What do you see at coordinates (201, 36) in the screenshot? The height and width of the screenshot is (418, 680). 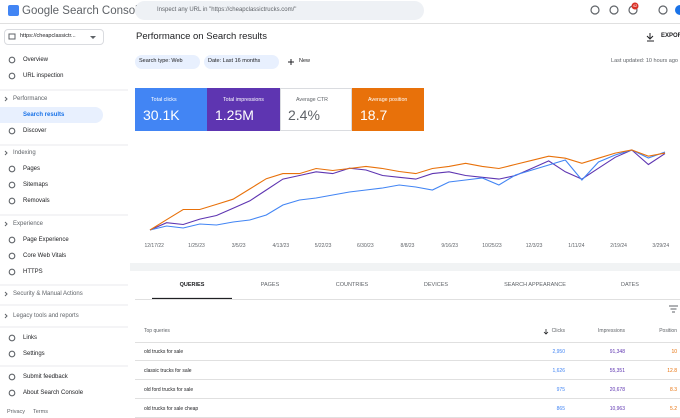 I see `page-title: Performance on Search results` at bounding box center [201, 36].